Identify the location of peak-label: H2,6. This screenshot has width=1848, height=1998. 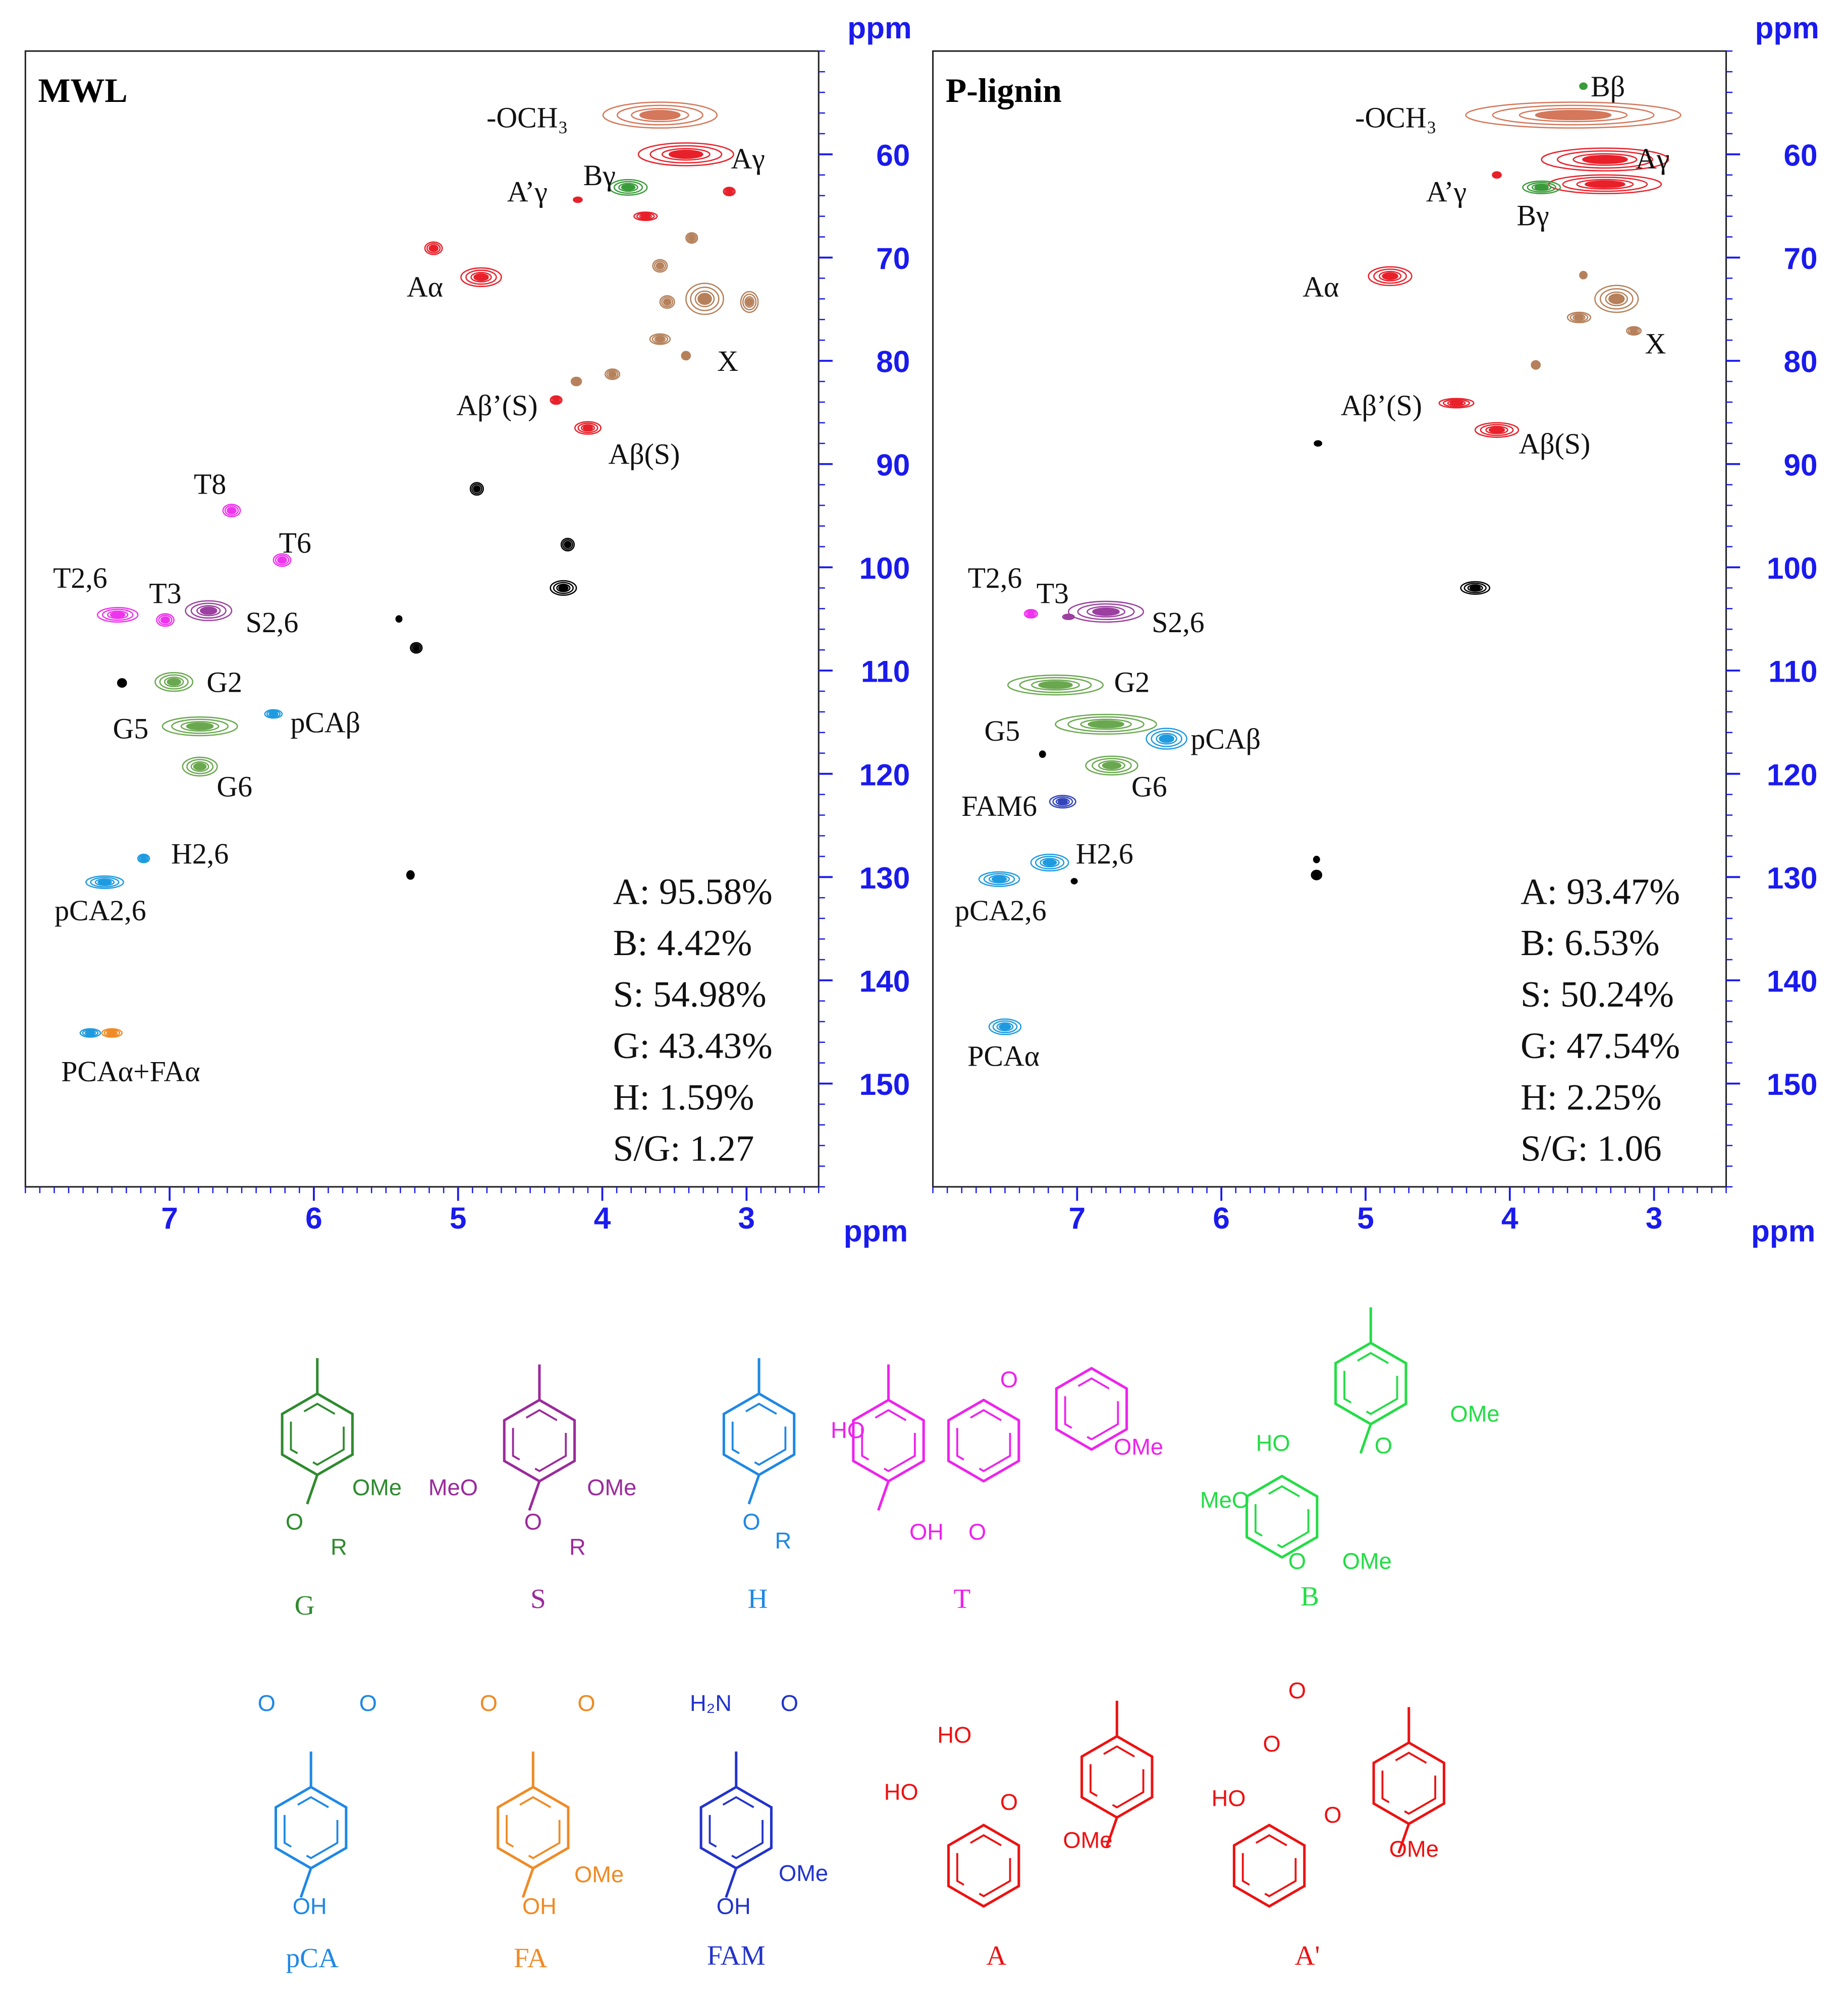
(200, 853).